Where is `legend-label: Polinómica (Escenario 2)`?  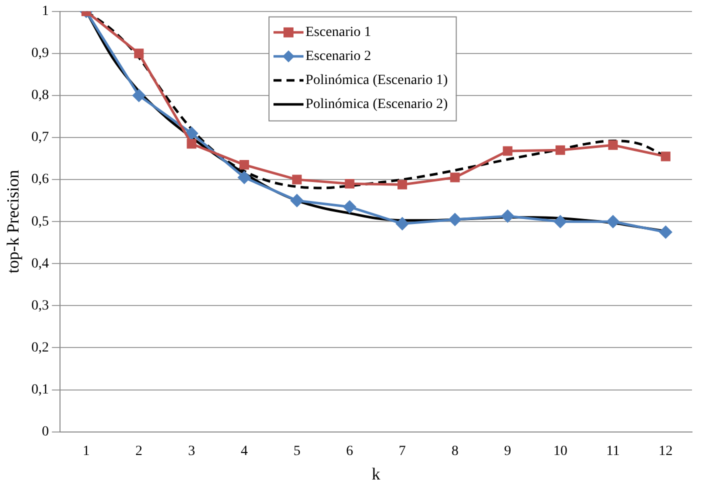
legend-label: Polinómica (Escenario 2) is located at coordinates (376, 104).